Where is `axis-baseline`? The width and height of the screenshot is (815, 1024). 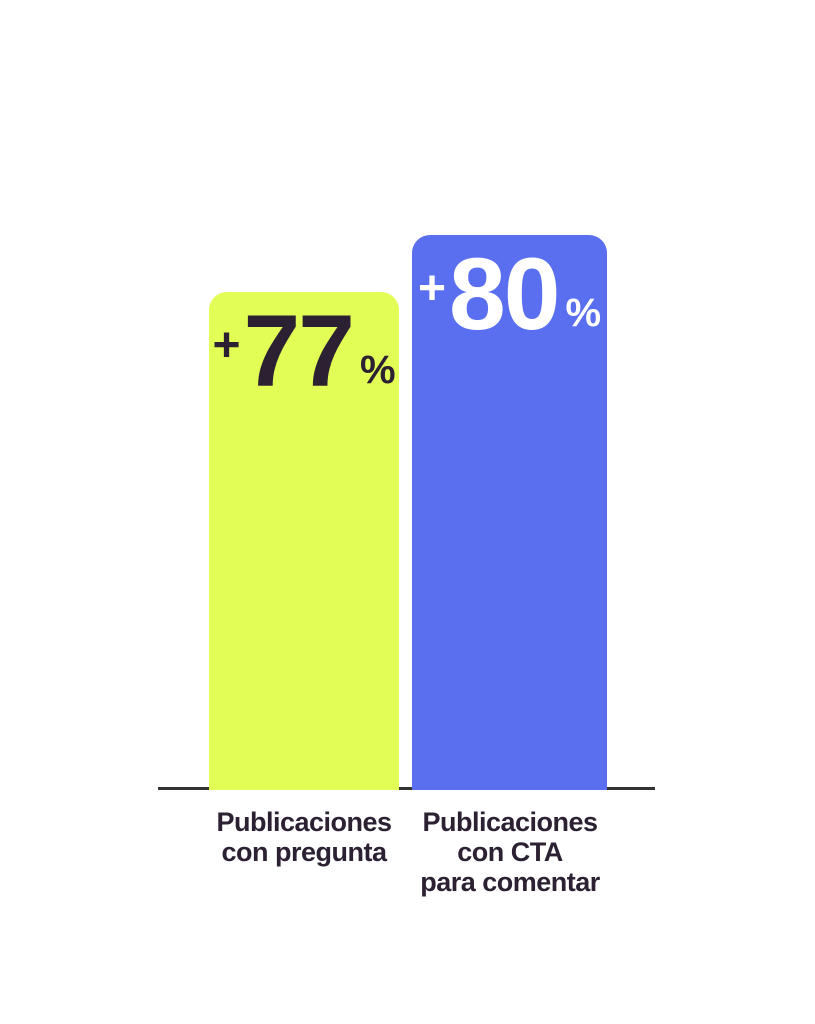 axis-baseline is located at coordinates (406, 788).